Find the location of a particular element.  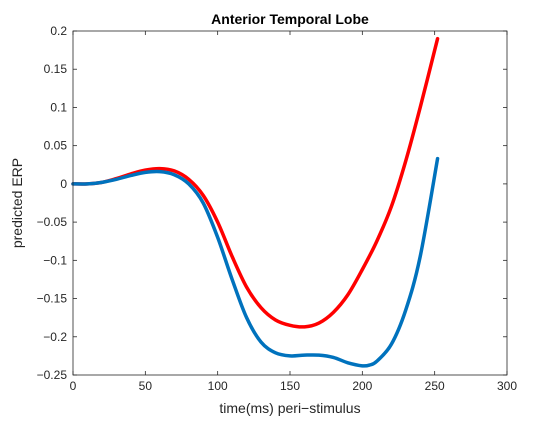

y-tick-label: 0.2 is located at coordinates (58, 31).